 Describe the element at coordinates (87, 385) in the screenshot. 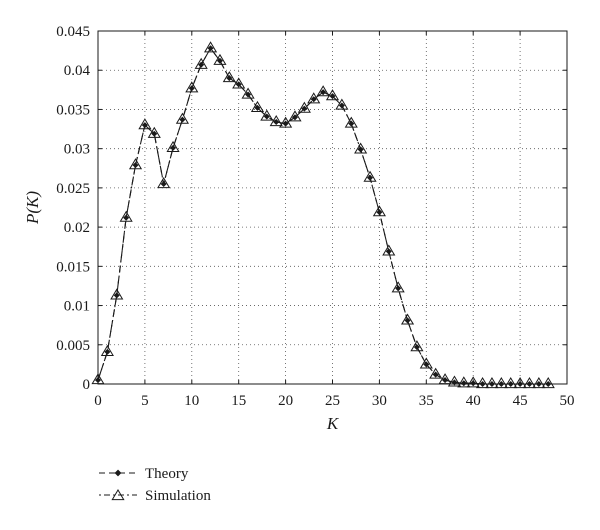

I see `y-tick-label: 0` at that location.